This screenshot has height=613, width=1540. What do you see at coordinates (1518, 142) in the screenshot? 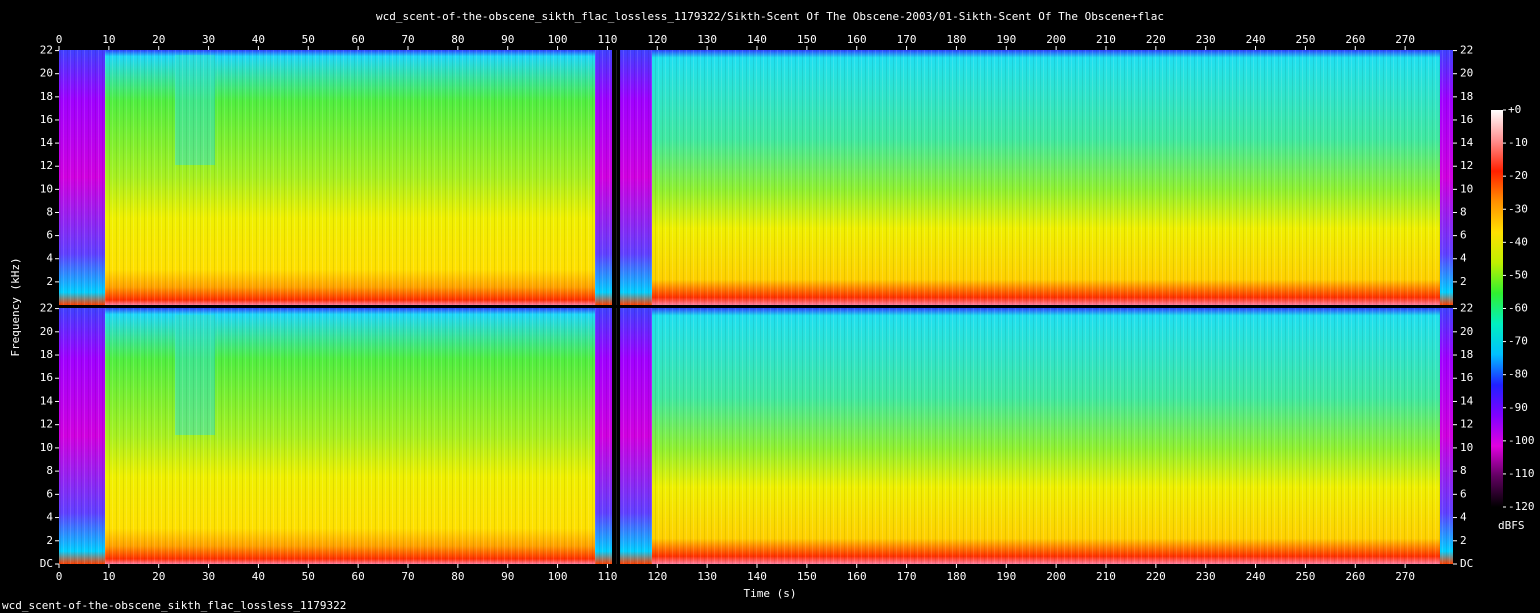
I see `colorbar-tick-label: -10` at bounding box center [1518, 142].